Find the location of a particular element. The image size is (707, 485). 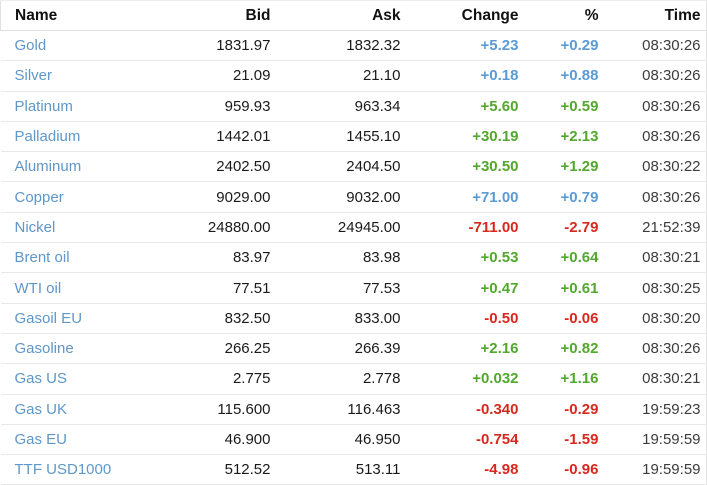

instrument-name: Gas EU is located at coordinates (93, 440).